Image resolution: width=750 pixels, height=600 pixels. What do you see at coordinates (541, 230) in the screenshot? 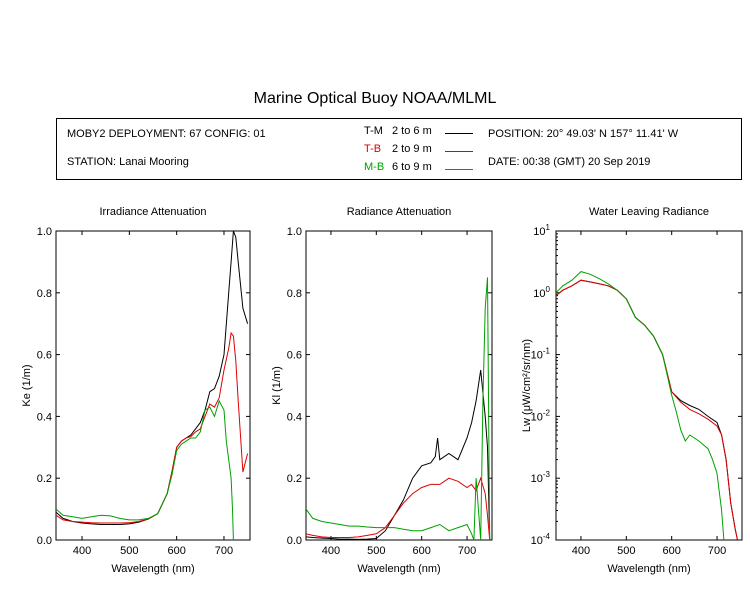
I see `y-tick-label: 10¹` at bounding box center [541, 230].